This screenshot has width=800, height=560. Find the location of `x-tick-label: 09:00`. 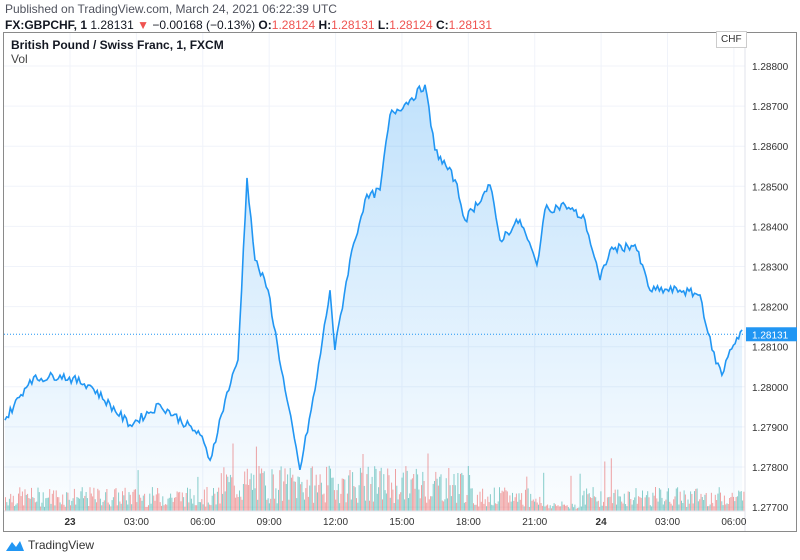

x-tick-label: 09:00 is located at coordinates (269, 522).